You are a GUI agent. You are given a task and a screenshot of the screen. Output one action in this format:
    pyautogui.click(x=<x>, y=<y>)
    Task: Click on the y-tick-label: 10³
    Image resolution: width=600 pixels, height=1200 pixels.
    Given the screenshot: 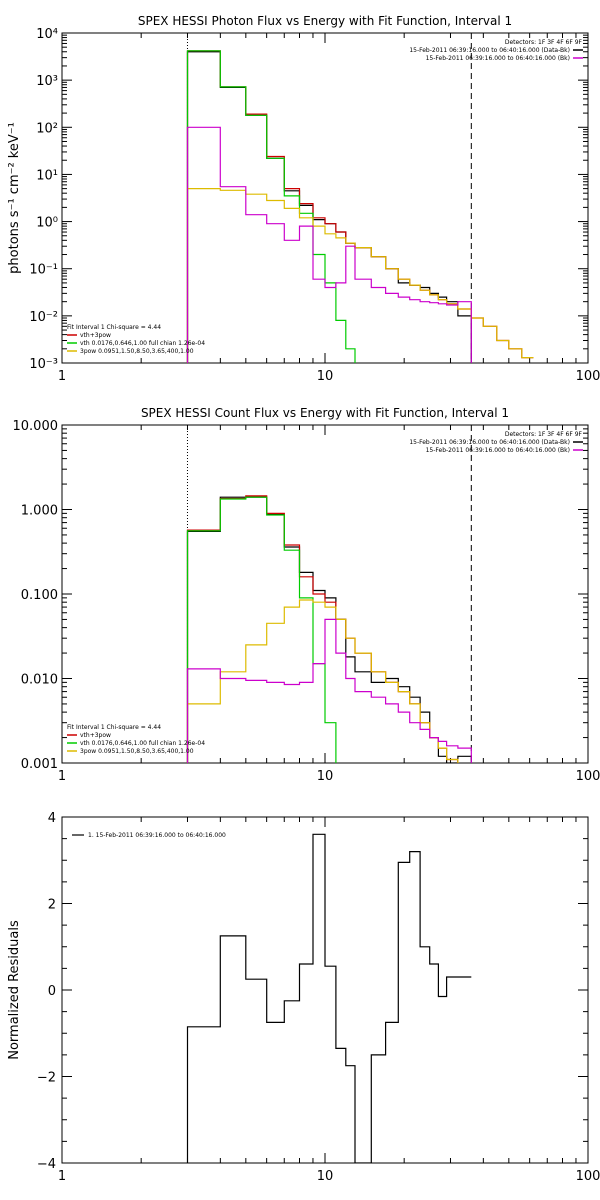 What is the action you would take?
    pyautogui.click(x=47, y=81)
    